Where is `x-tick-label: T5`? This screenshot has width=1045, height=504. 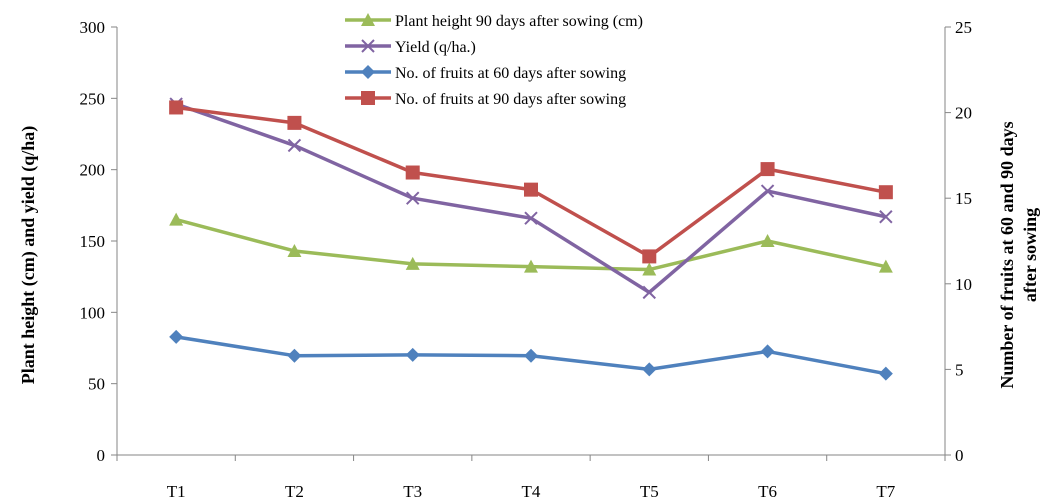 x-tick-label: T5 is located at coordinates (649, 491).